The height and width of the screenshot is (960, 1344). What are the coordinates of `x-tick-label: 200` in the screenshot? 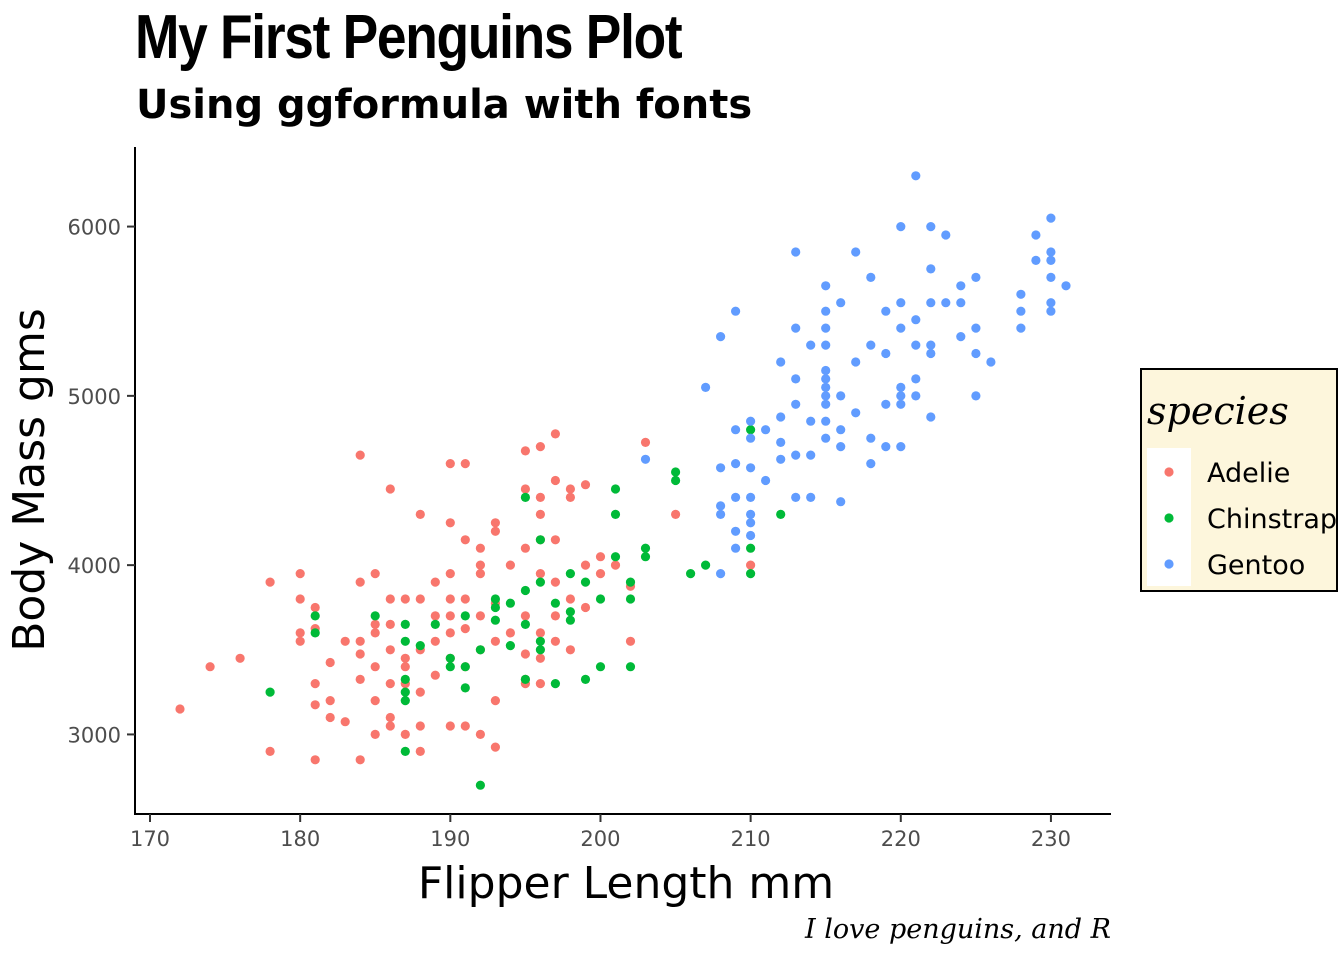 It's located at (600, 839).